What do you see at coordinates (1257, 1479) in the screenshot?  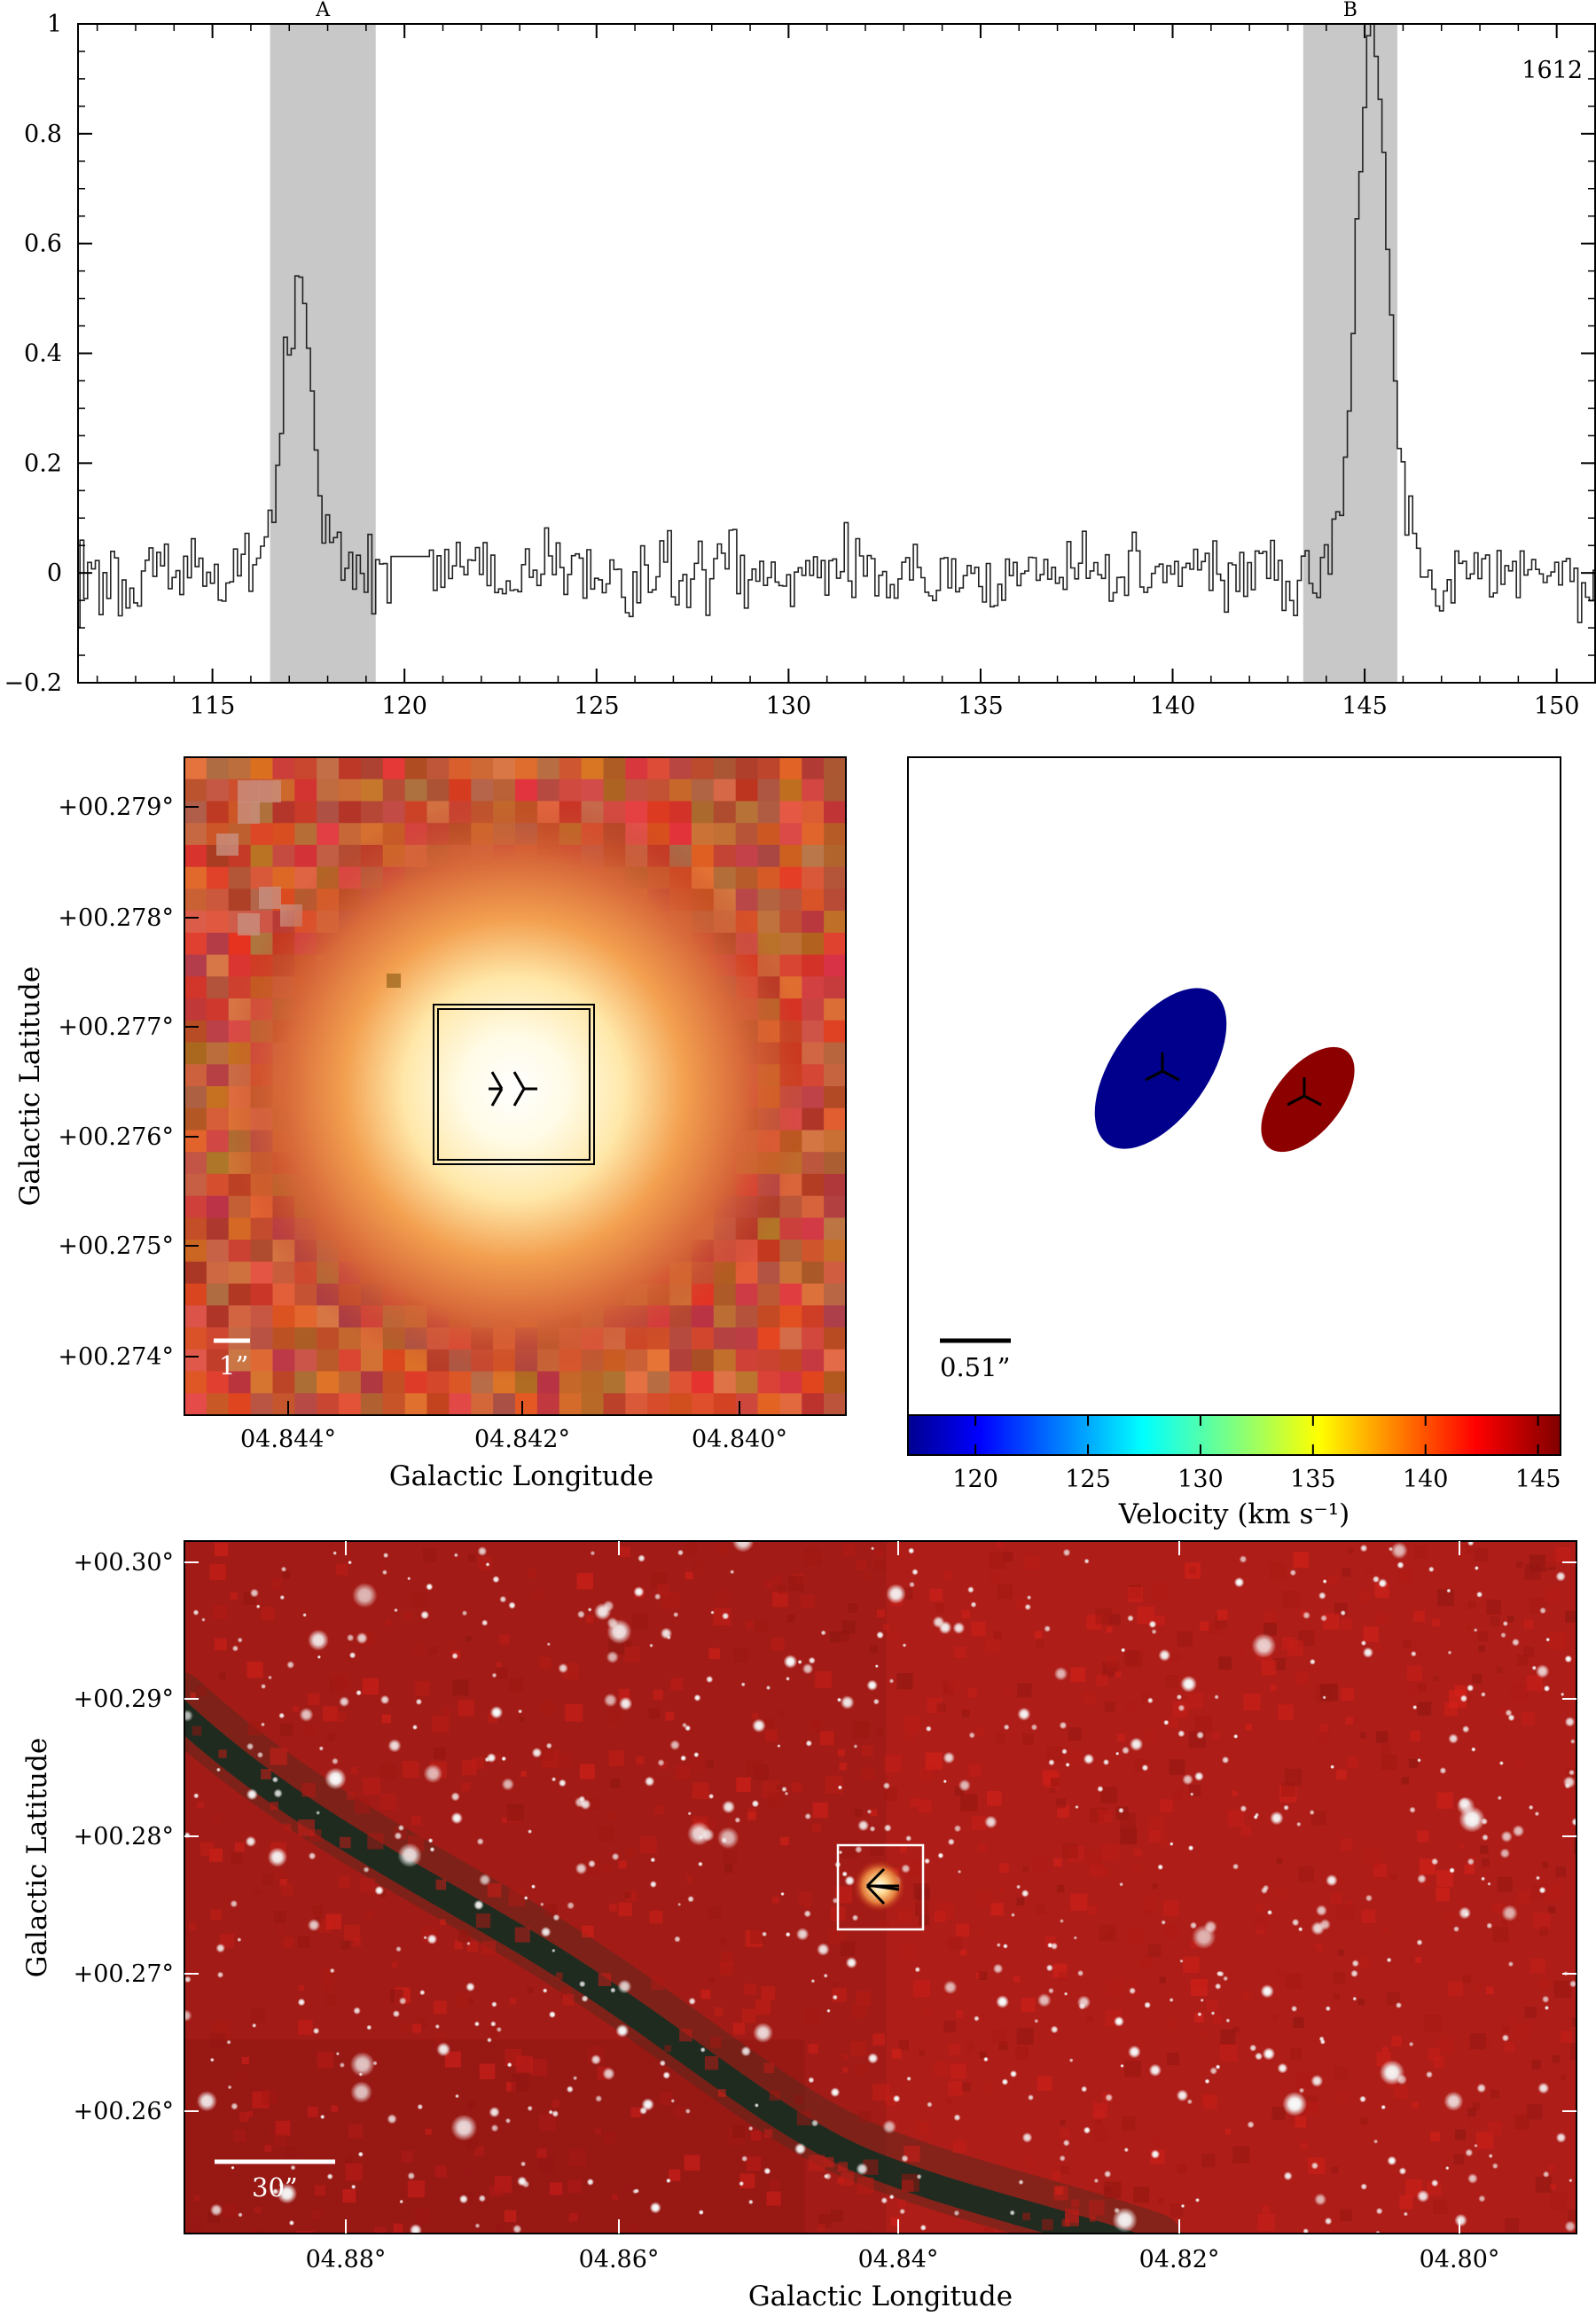 I see `colorbar-tick-labels: 120 125 130 135 140 145` at bounding box center [1257, 1479].